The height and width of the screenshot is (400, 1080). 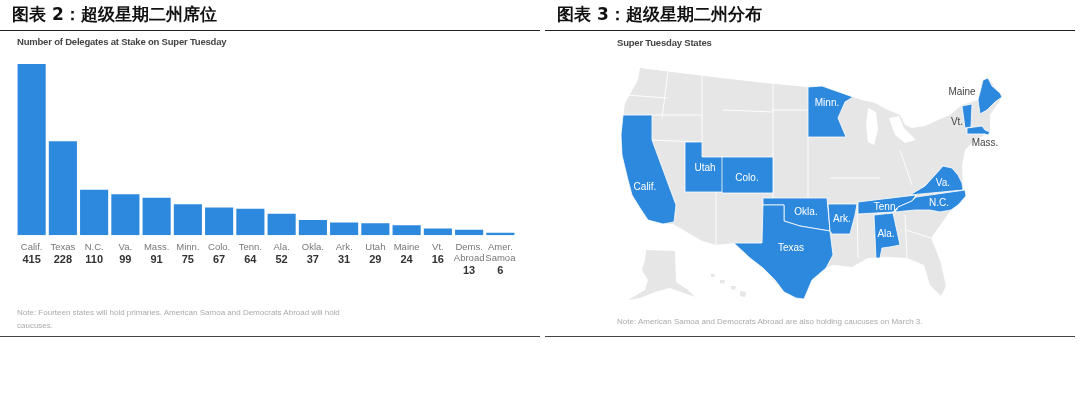 I want to click on text: Vt., so click(x=957, y=122).